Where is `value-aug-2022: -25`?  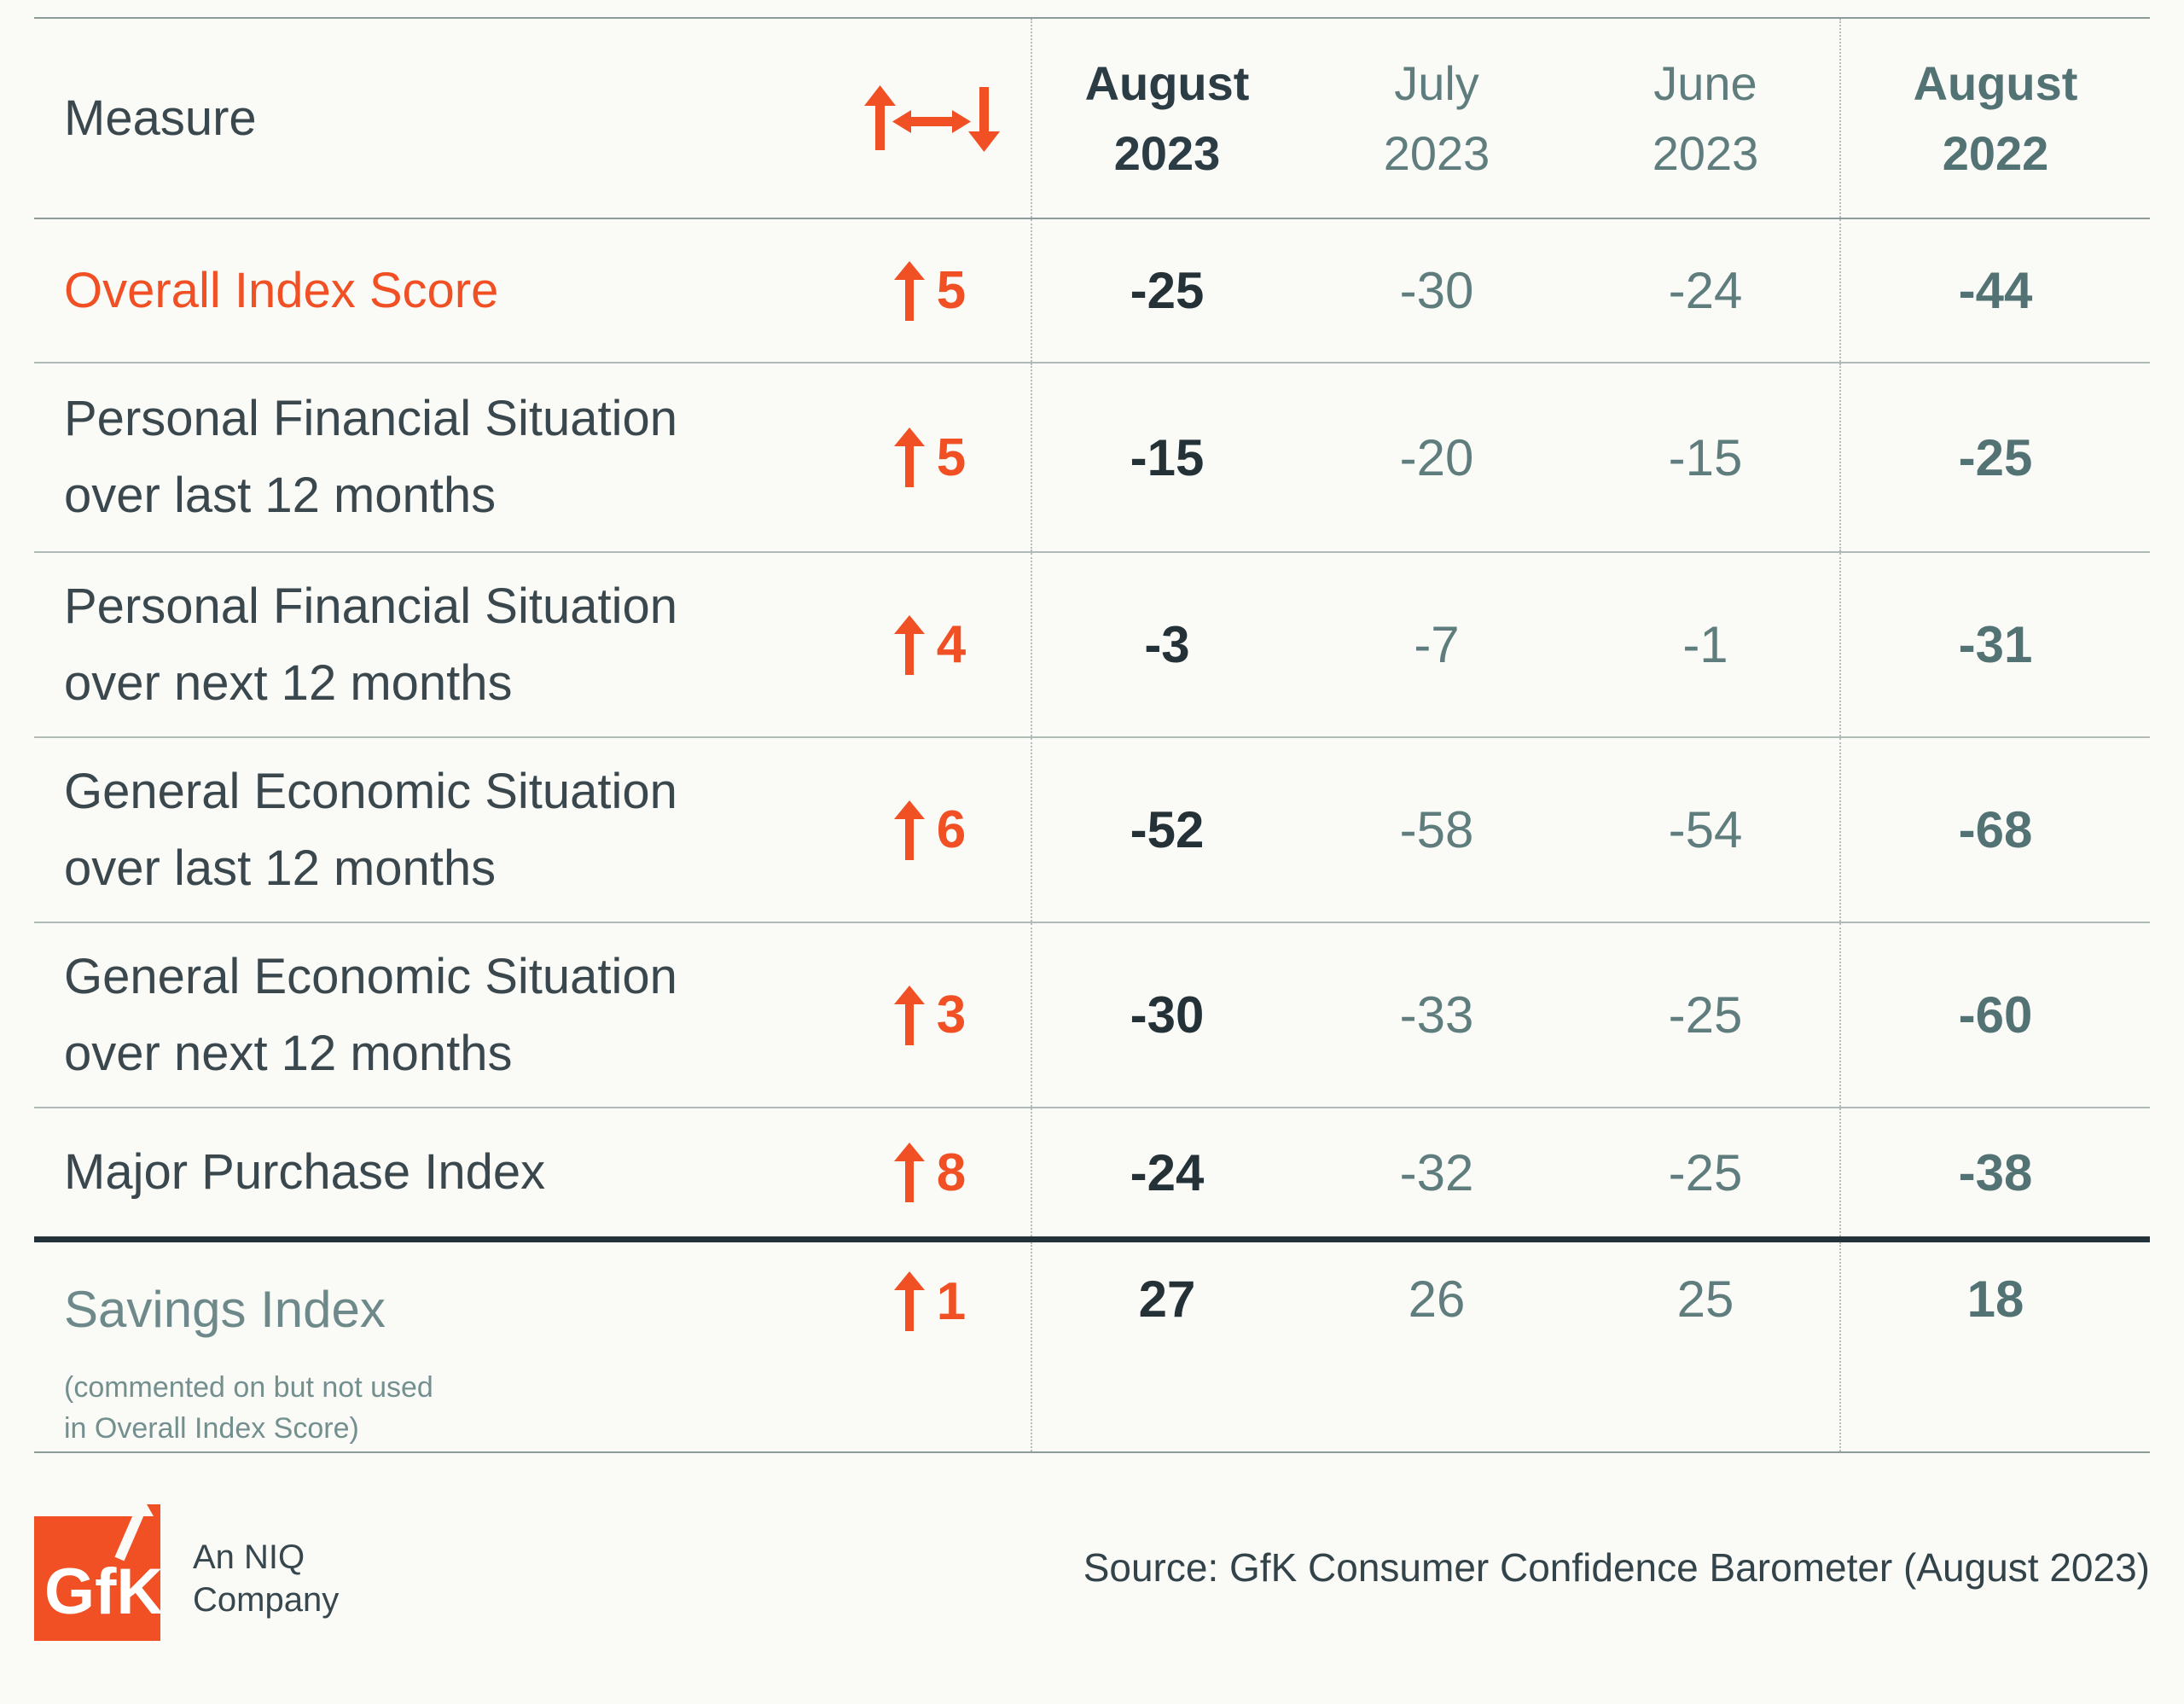 value-aug-2022: -25 is located at coordinates (1996, 457).